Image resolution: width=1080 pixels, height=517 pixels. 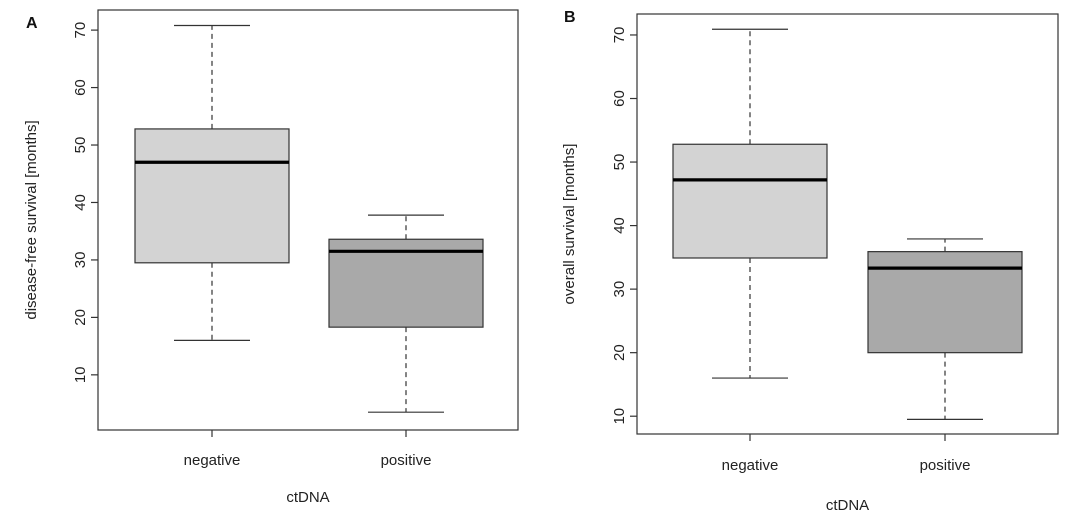 I want to click on panel-1-x-axis-title: ctDNA, so click(x=847, y=505).